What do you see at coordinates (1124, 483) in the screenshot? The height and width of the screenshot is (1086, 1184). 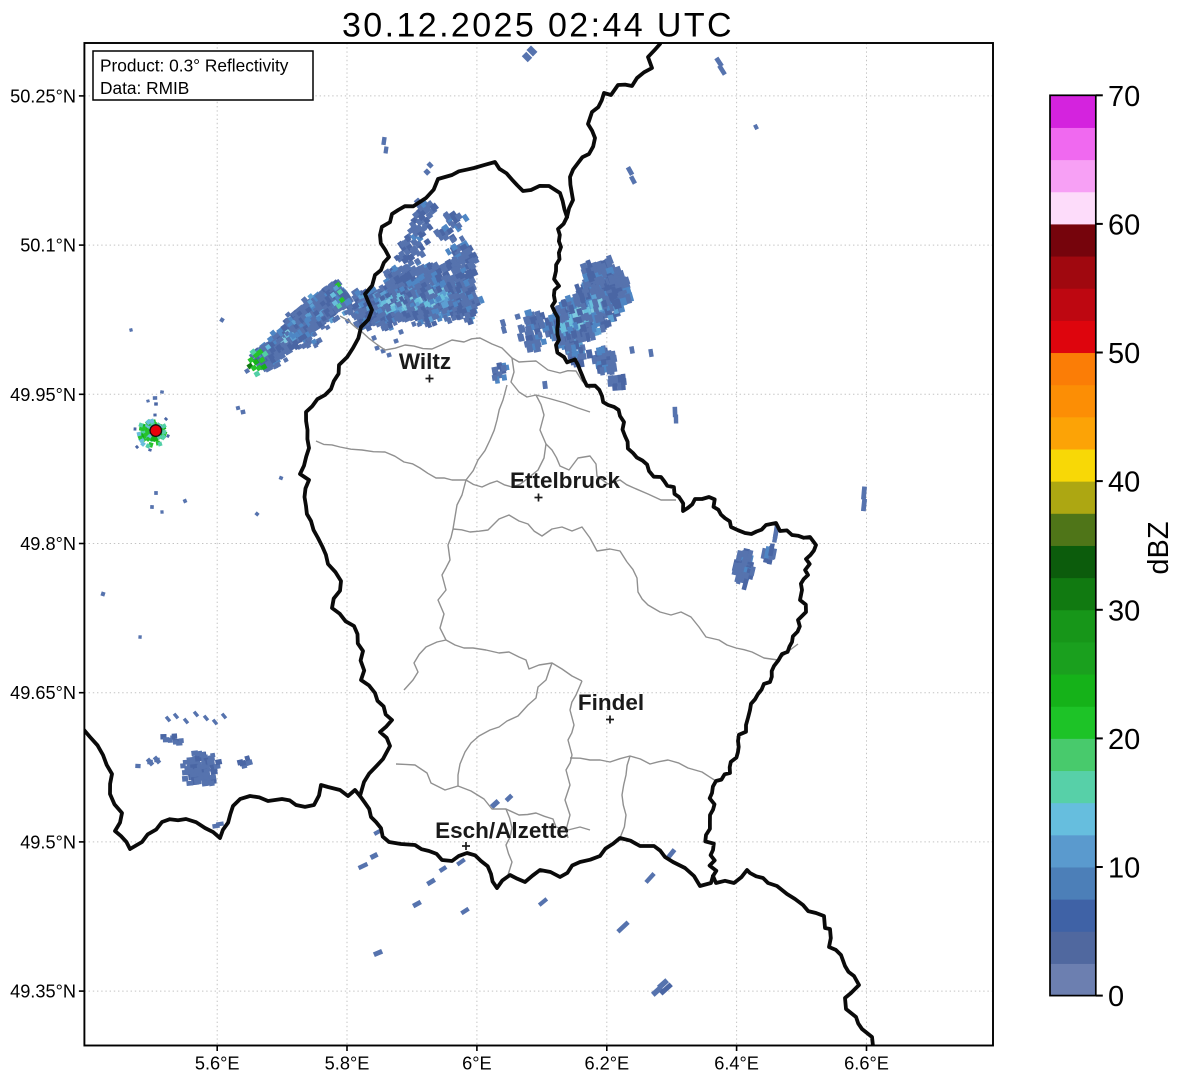 I see `svg-text: 40` at bounding box center [1124, 483].